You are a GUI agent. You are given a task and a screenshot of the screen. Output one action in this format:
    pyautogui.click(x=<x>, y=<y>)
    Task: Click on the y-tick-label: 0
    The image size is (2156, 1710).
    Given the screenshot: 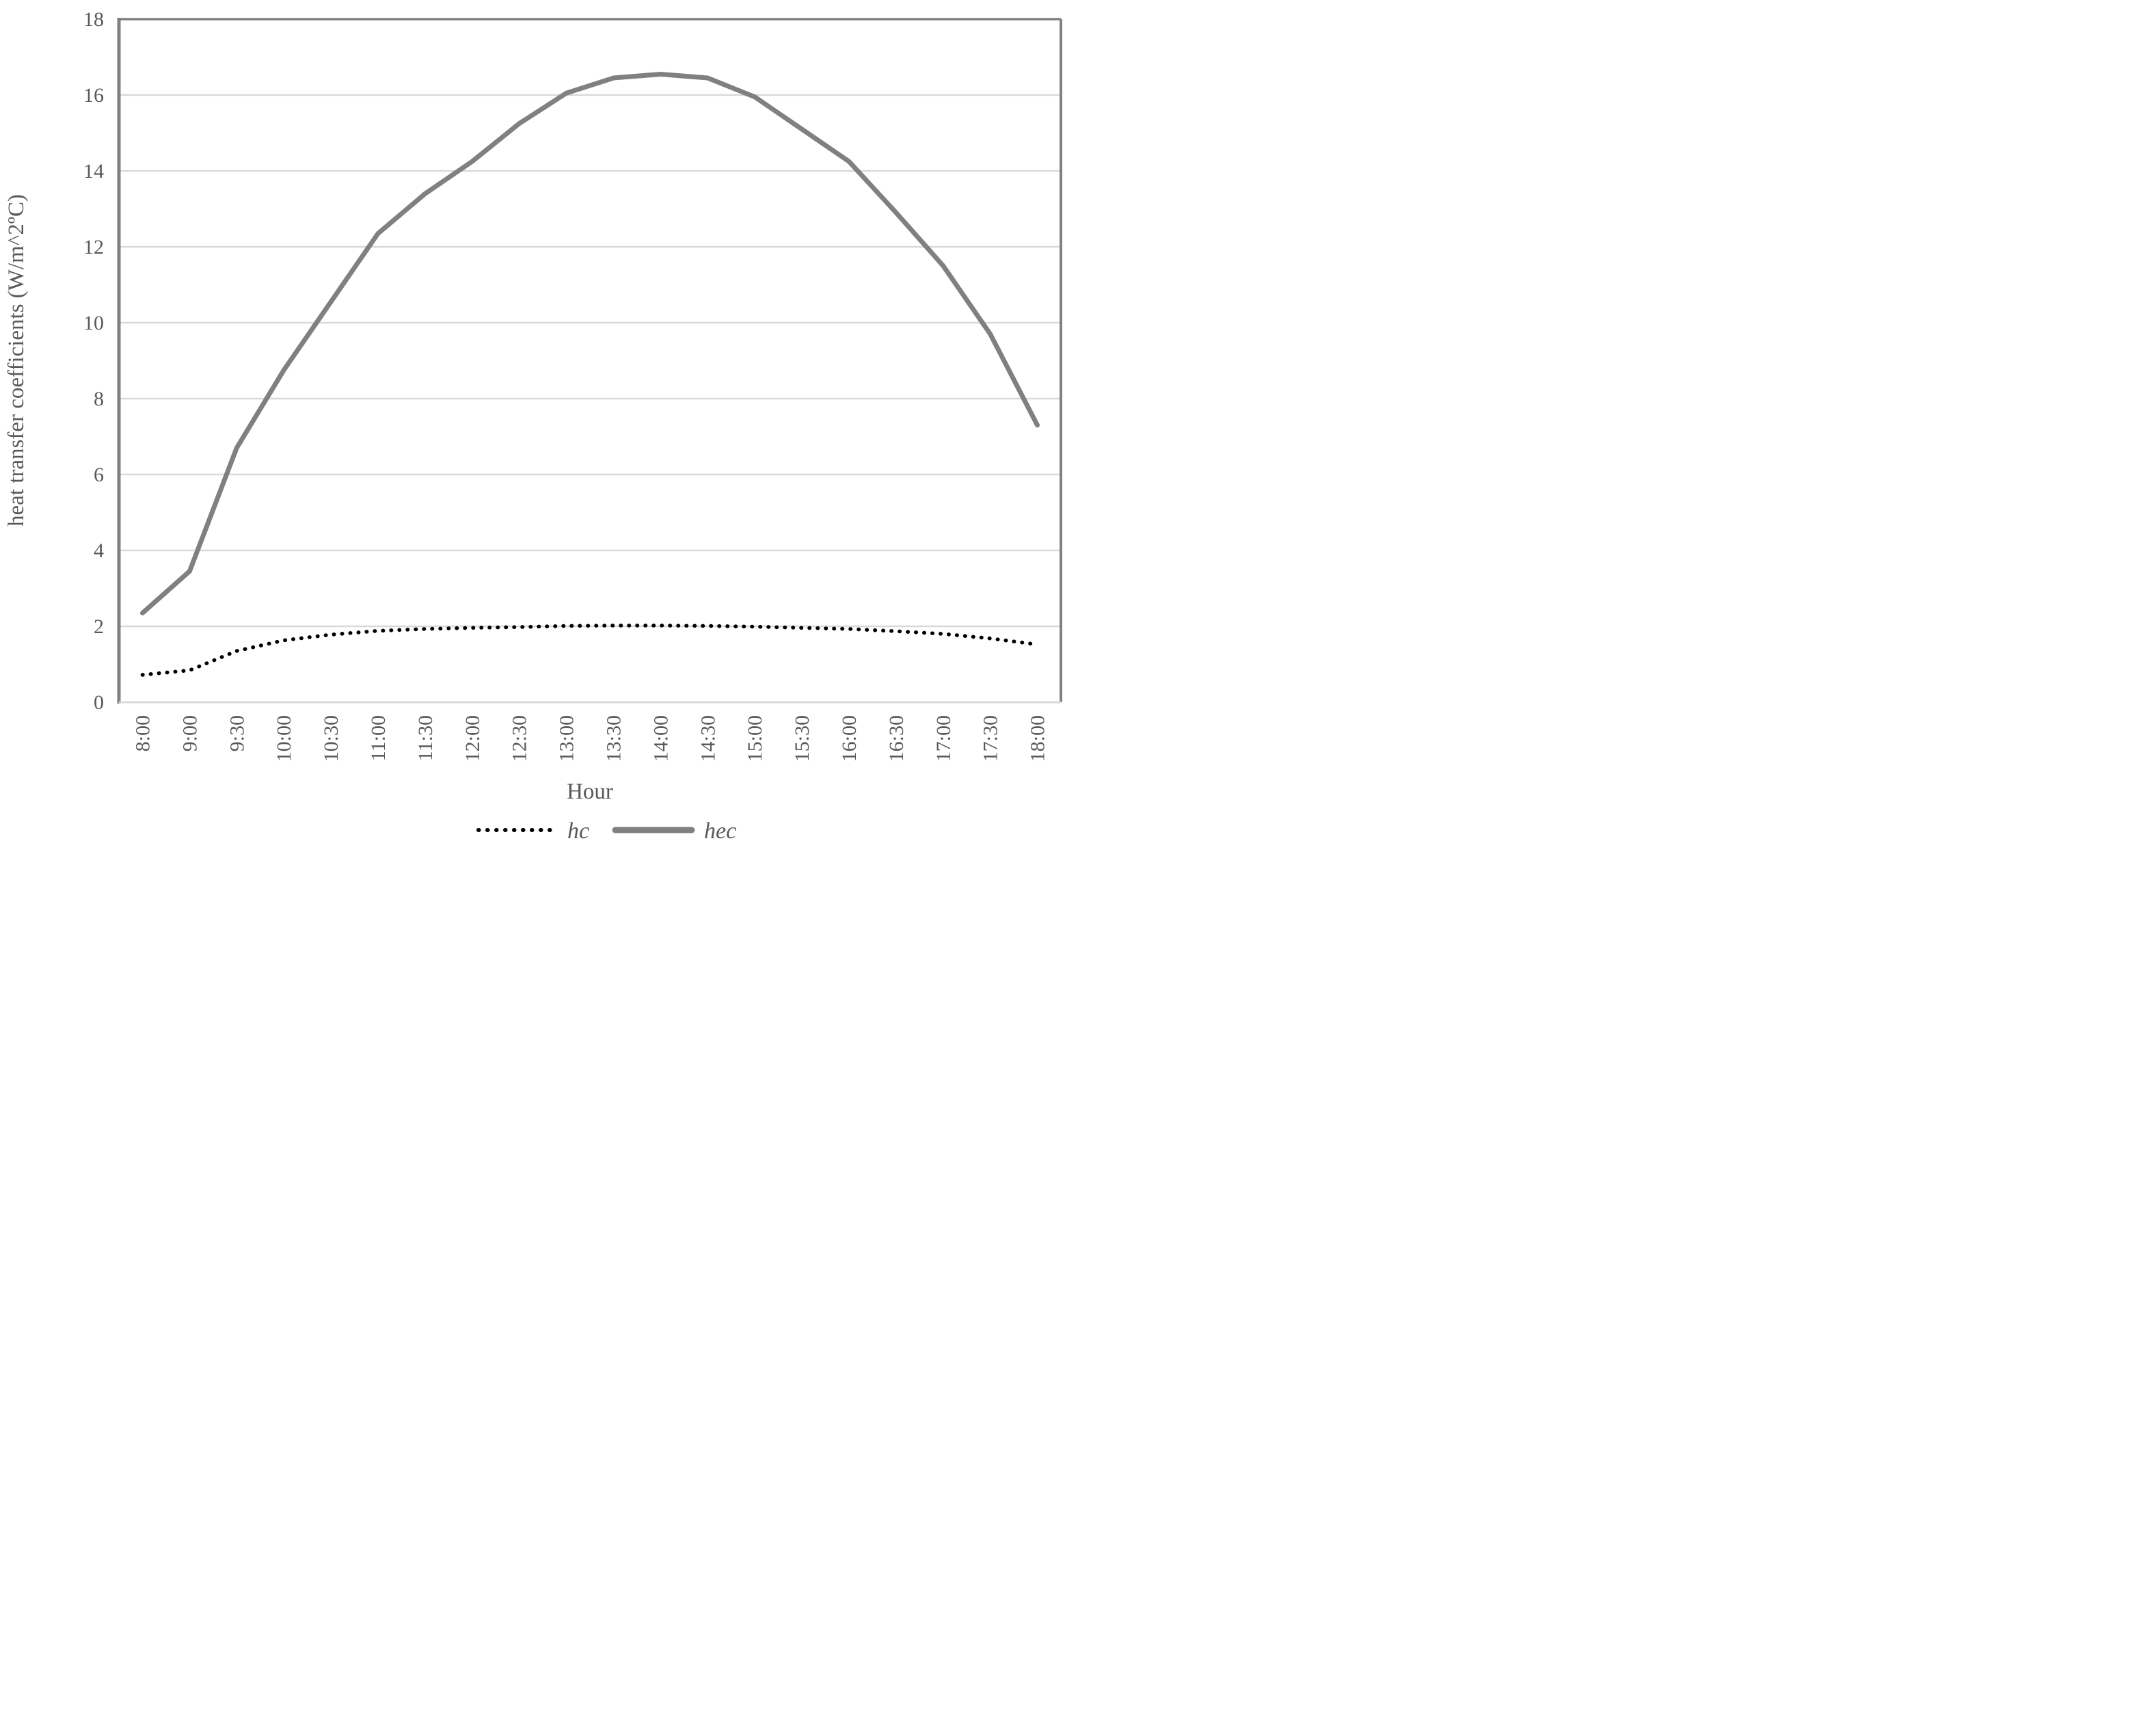 What is the action you would take?
    pyautogui.click(x=99, y=702)
    